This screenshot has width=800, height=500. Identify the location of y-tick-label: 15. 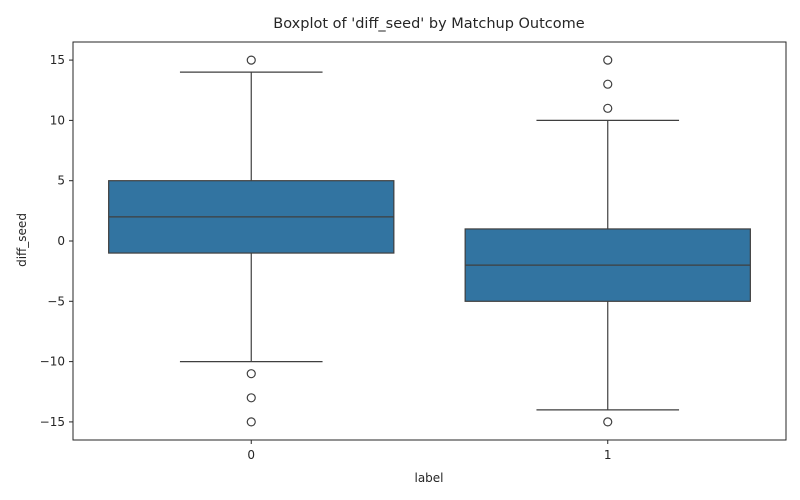
(57, 60).